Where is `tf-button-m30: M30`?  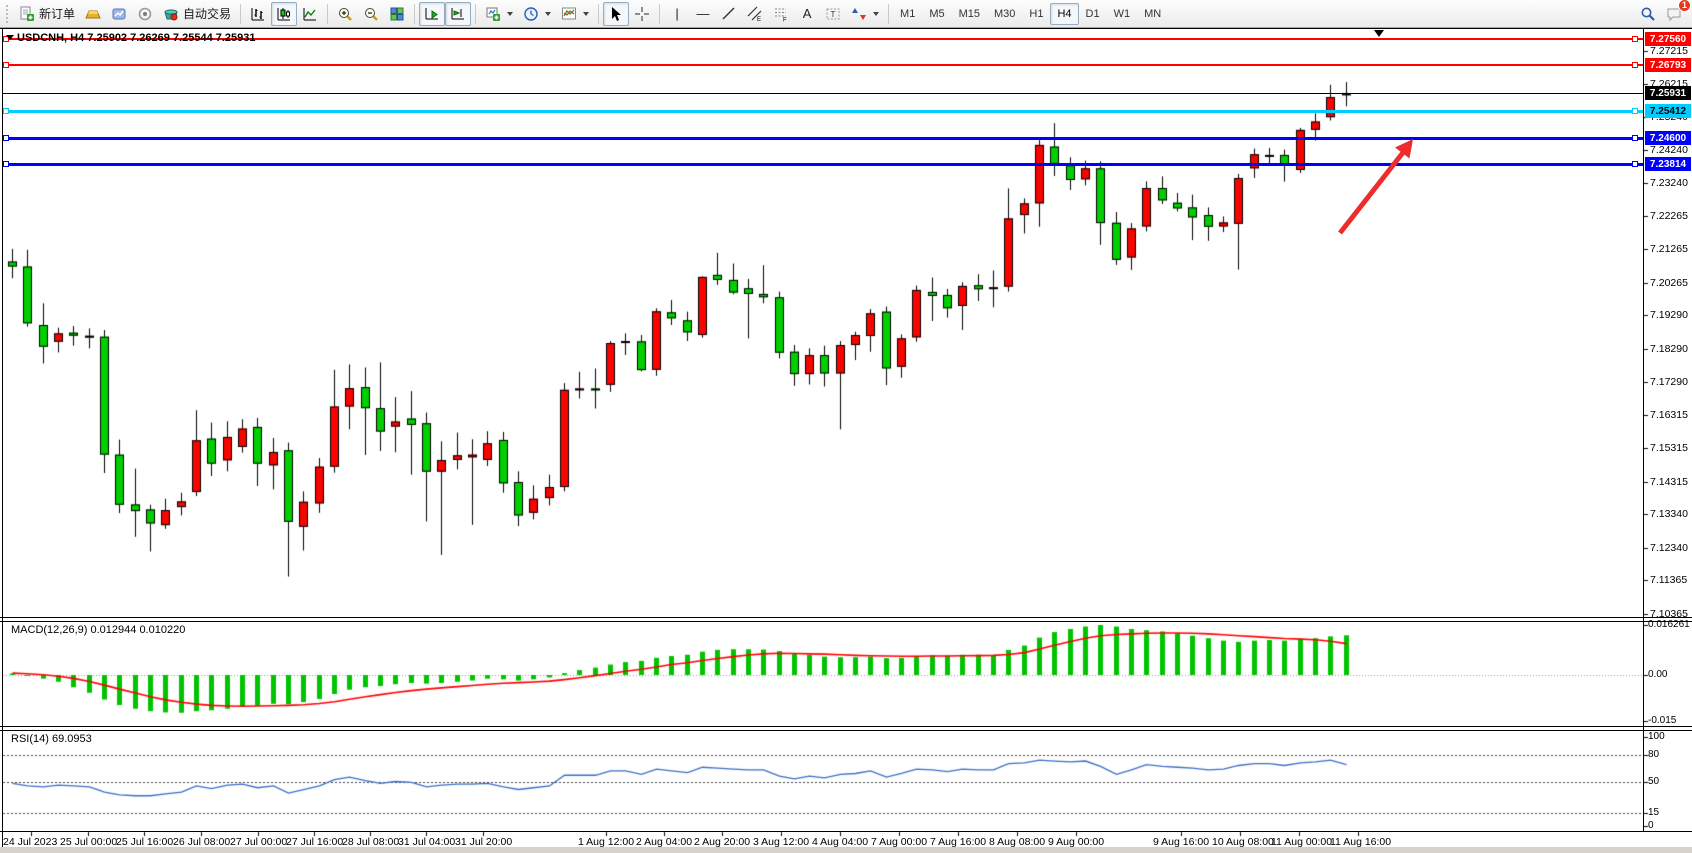 tf-button-m30: M30 is located at coordinates (1005, 13).